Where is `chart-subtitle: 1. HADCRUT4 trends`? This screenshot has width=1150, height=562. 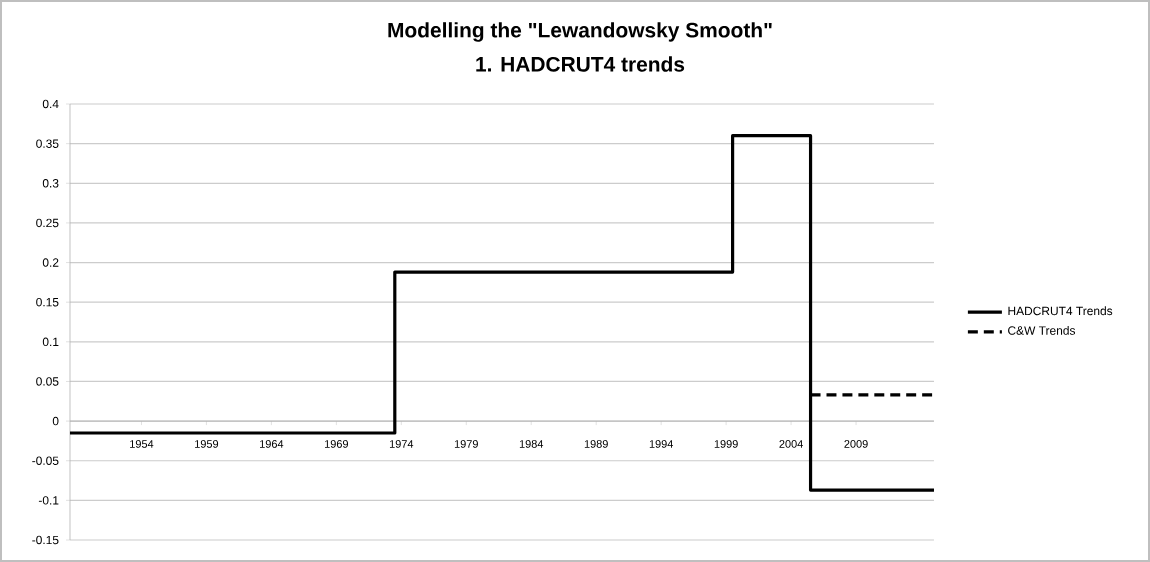 chart-subtitle: 1. HADCRUT4 trends is located at coordinates (580, 64).